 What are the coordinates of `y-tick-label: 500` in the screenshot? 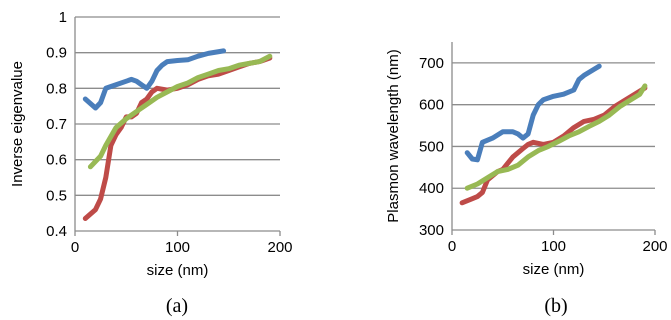 It's located at (431, 146).